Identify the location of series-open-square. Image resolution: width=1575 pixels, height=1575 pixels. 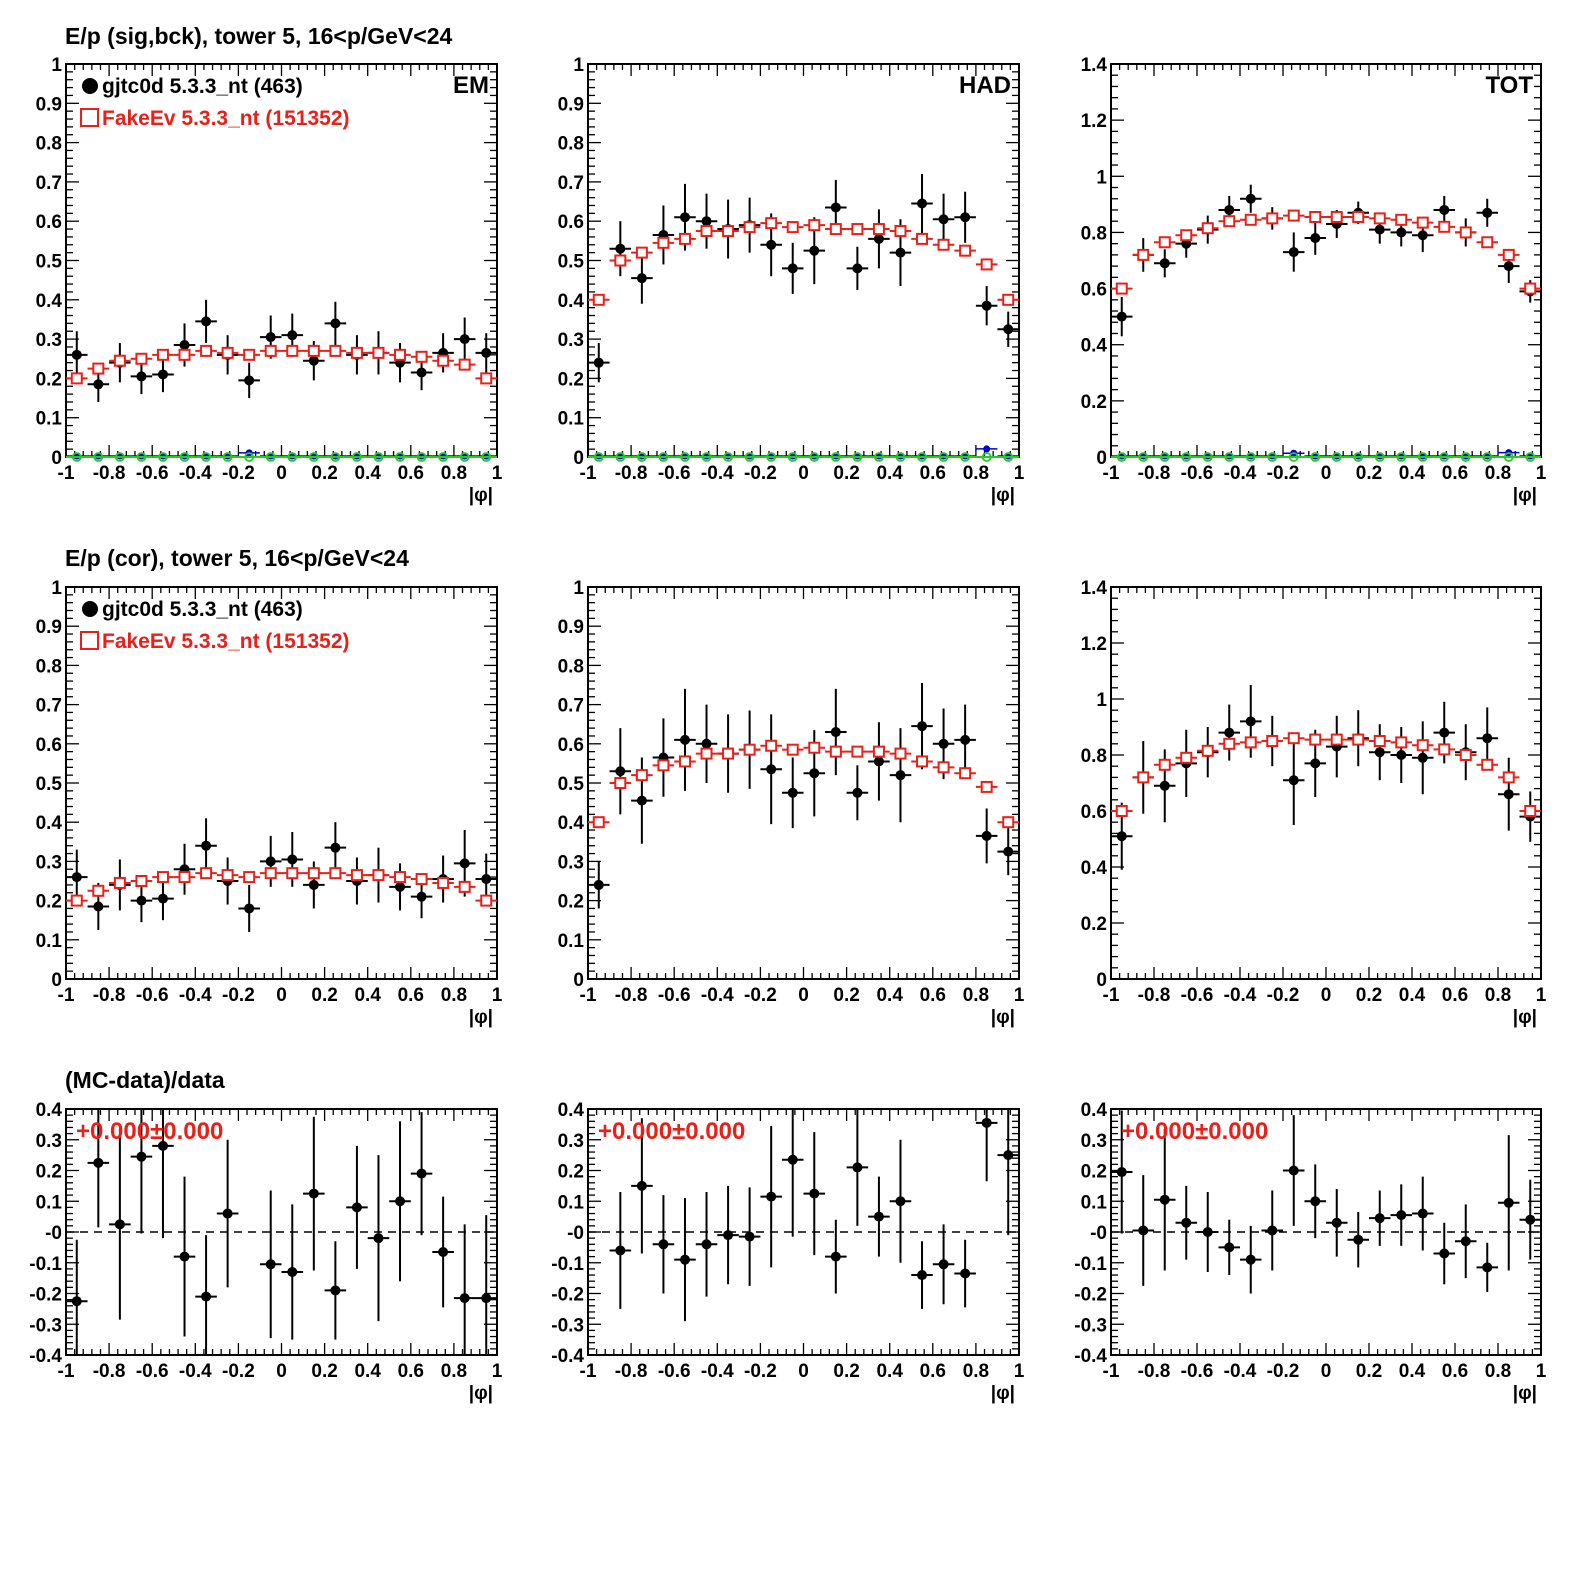
(281, 887).